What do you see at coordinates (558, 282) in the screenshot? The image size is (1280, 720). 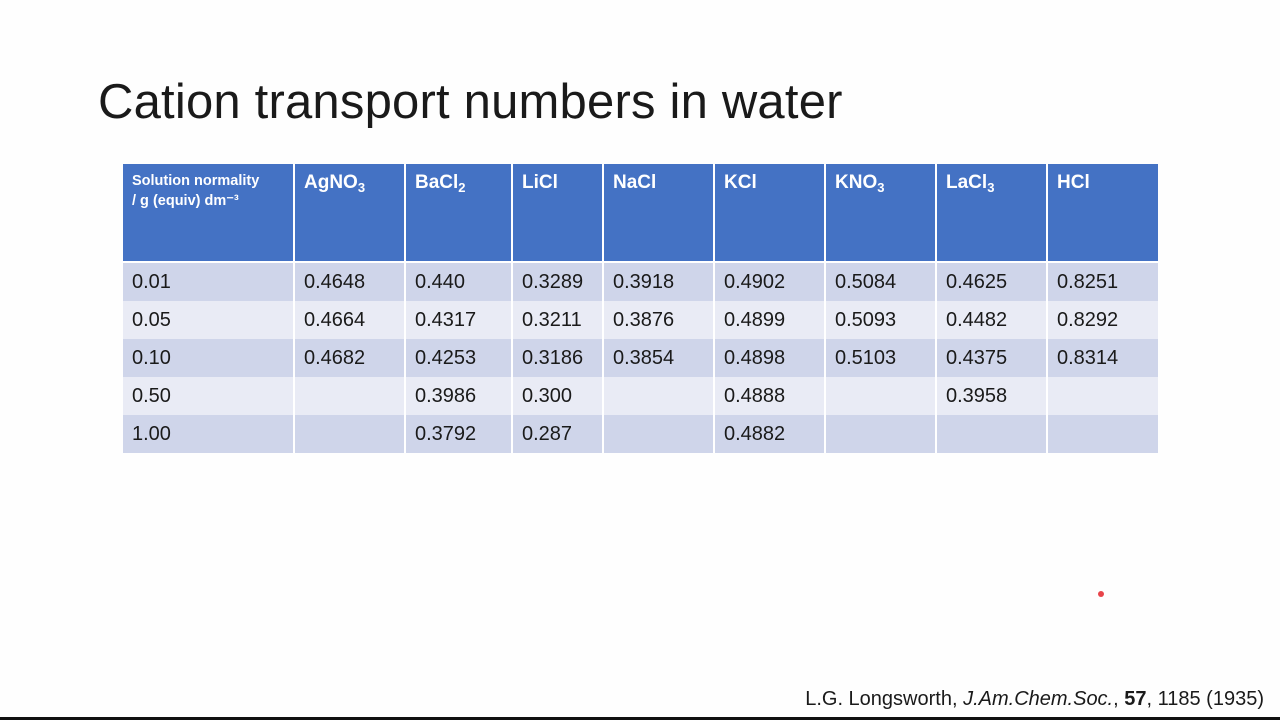 I see `table-cell: 0.3289` at bounding box center [558, 282].